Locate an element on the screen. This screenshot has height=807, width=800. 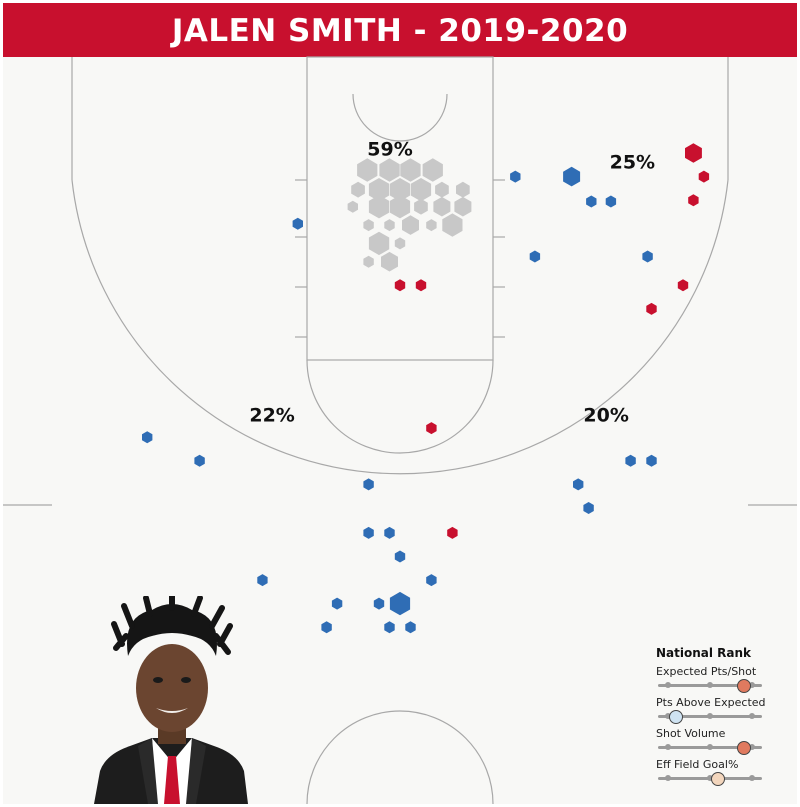
metric-label: Shot Volume is located at coordinates (691, 733).